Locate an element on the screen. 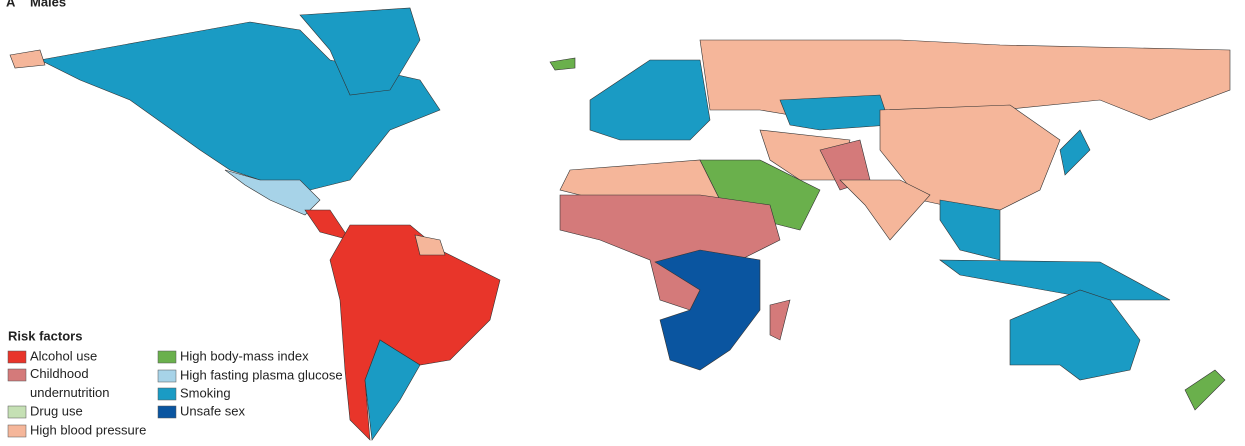 Image resolution: width=1245 pixels, height=446 pixels. legend-label: Alcohol use is located at coordinates (63, 355).